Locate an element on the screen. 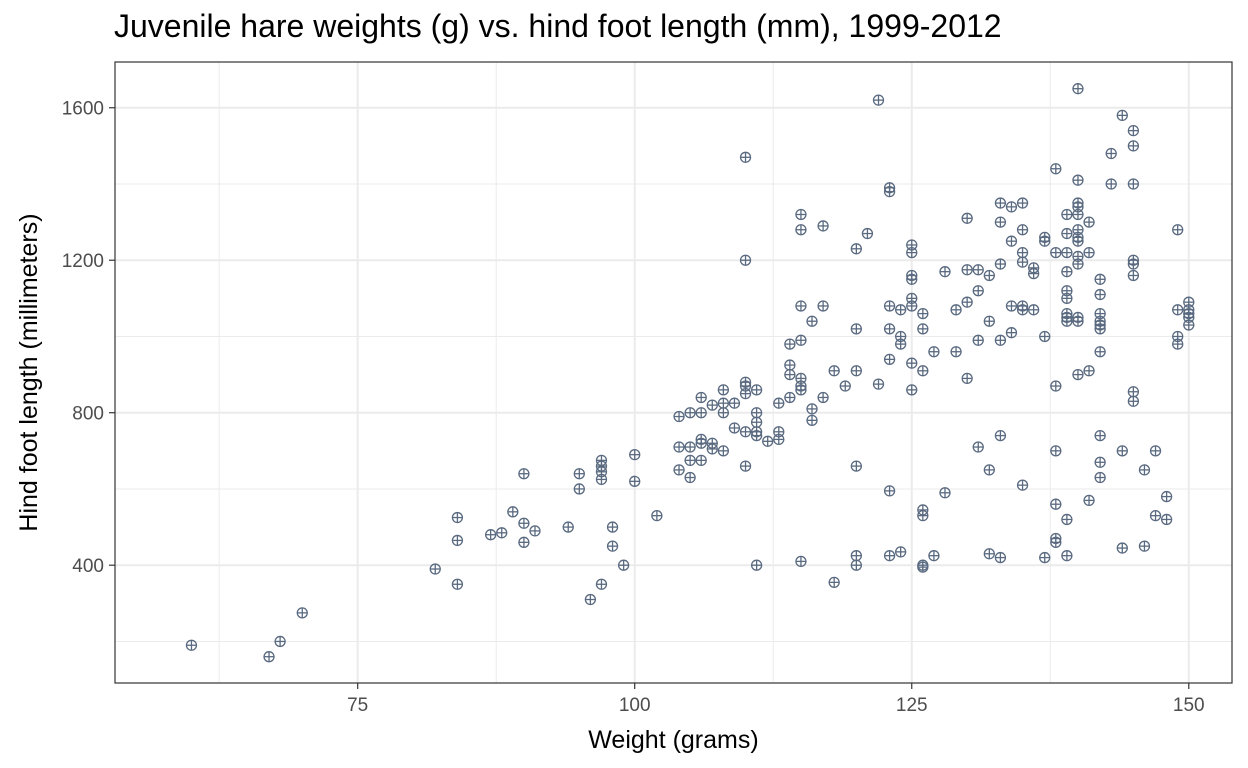 The width and height of the screenshot is (1248, 768). y-axis-title: Hind foot length (millimeters) is located at coordinates (29, 372).